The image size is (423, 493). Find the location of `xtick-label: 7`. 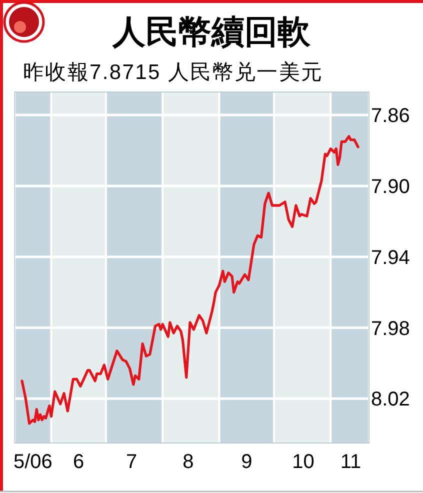

xtick-label: 7 is located at coordinates (132, 462).